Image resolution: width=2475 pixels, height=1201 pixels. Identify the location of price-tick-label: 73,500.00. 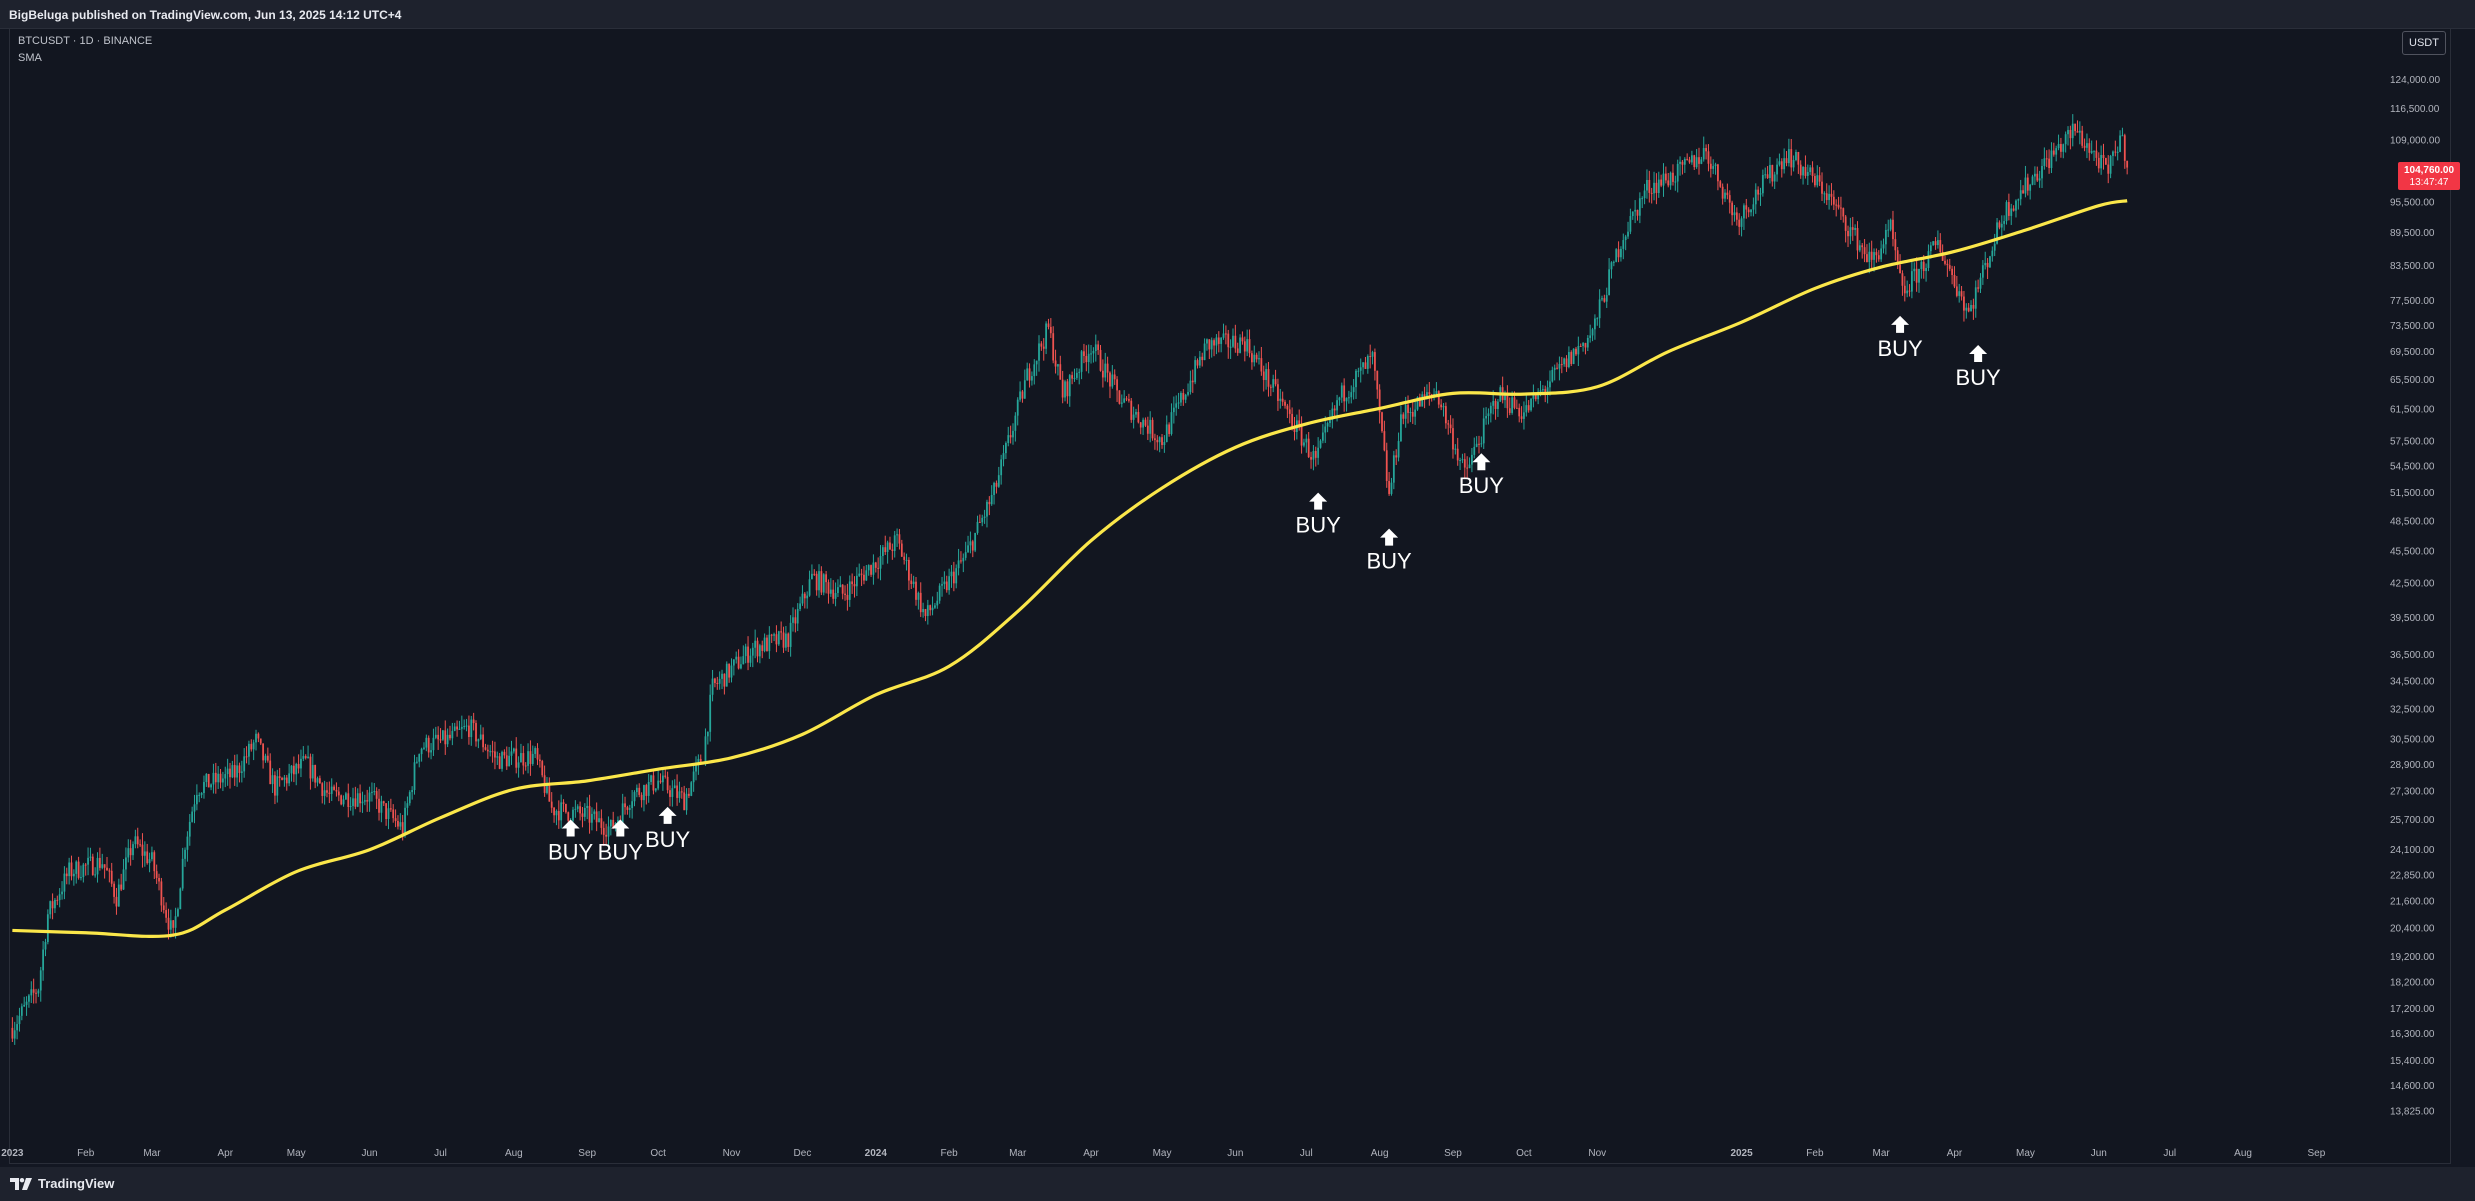
(2412, 326).